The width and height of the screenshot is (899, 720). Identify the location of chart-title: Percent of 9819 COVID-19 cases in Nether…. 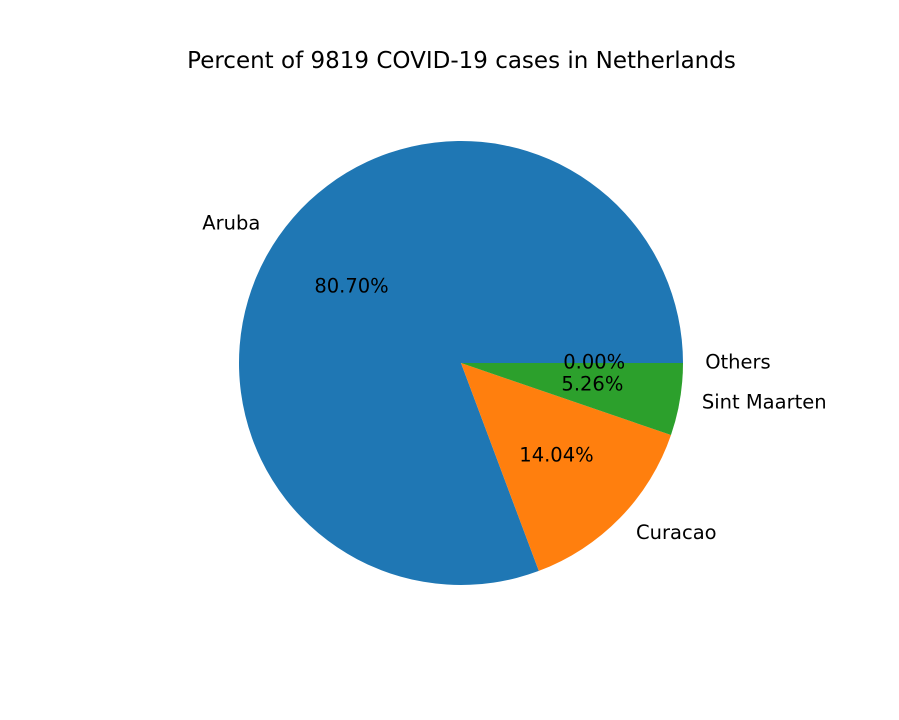
(461, 61).